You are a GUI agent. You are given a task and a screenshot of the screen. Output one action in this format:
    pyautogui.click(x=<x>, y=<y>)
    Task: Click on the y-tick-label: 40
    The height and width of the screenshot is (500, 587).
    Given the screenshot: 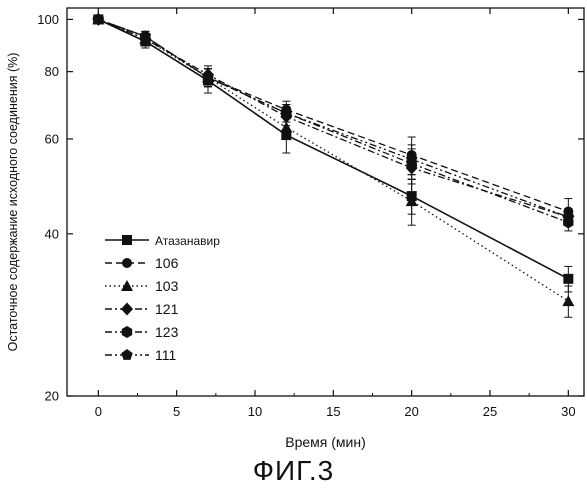 What is the action you would take?
    pyautogui.click(x=52, y=233)
    